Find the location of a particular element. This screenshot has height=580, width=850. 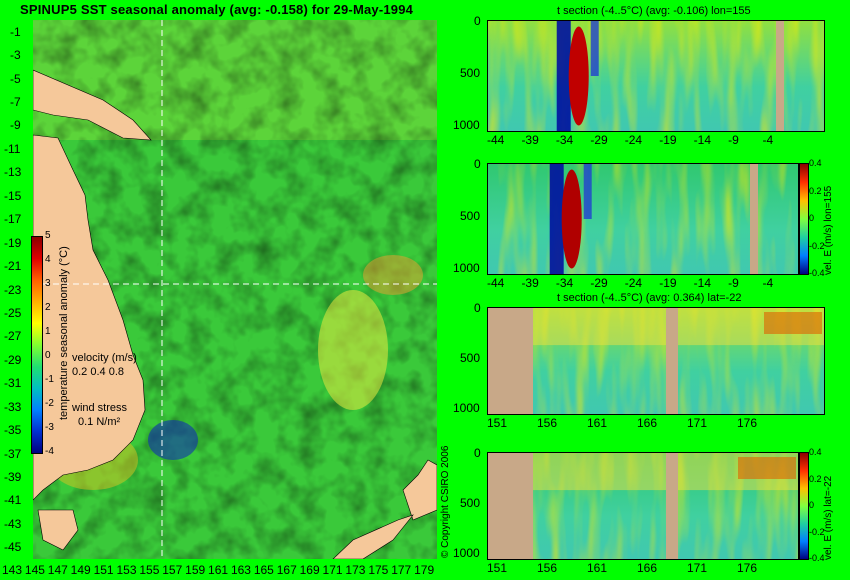

map-x-tick: 165 is located at coordinates (263, 570).